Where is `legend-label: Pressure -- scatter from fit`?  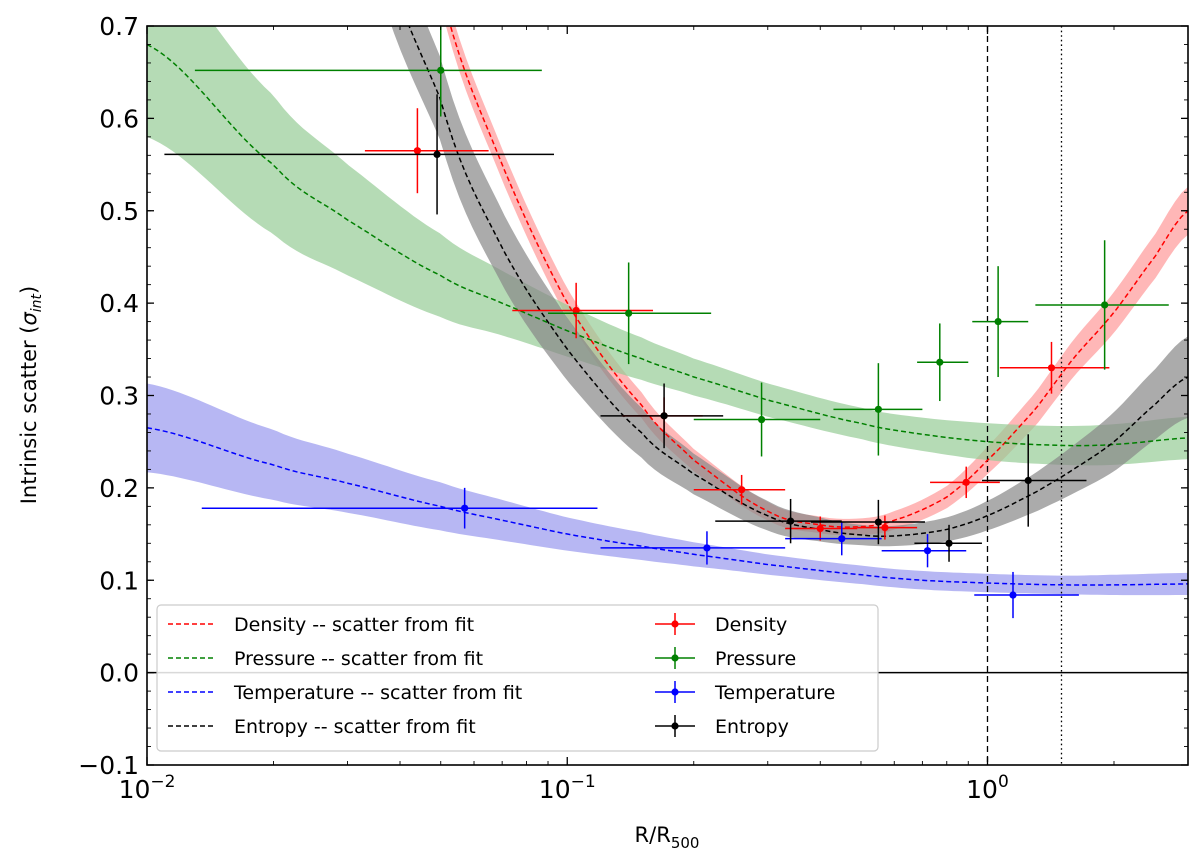 legend-label: Pressure -- scatter from fit is located at coordinates (358, 659).